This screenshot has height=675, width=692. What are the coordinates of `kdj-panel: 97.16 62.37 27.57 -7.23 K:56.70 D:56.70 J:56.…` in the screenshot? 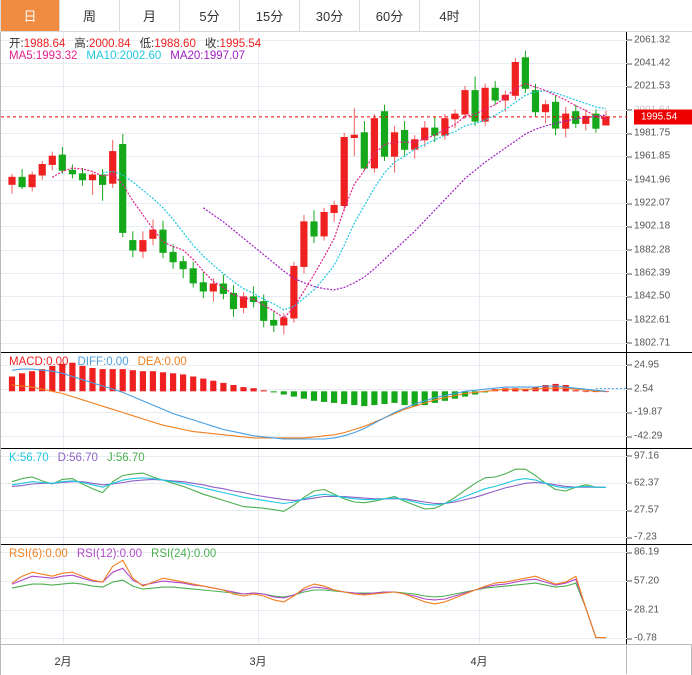 It's located at (346, 496).